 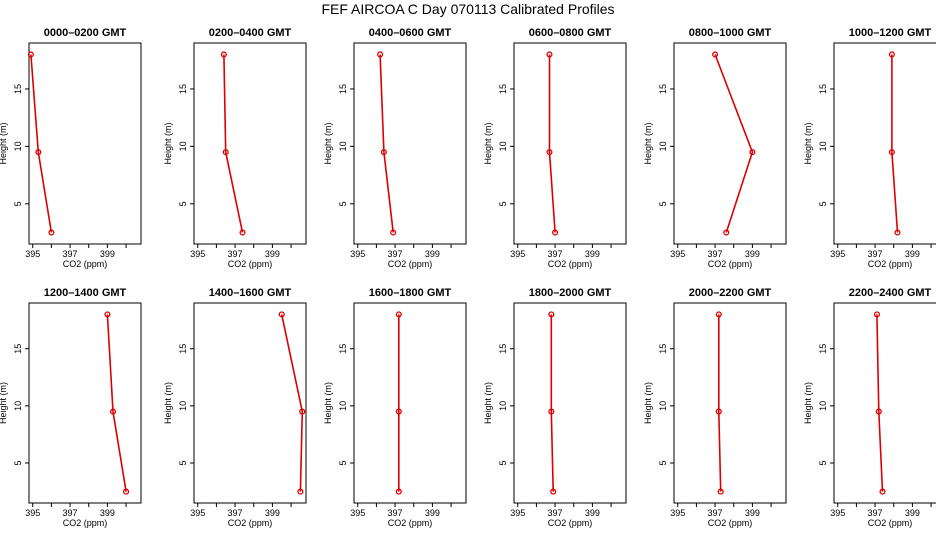 What do you see at coordinates (85, 293) in the screenshot?
I see `panel-title: 1200–1400 GMT` at bounding box center [85, 293].